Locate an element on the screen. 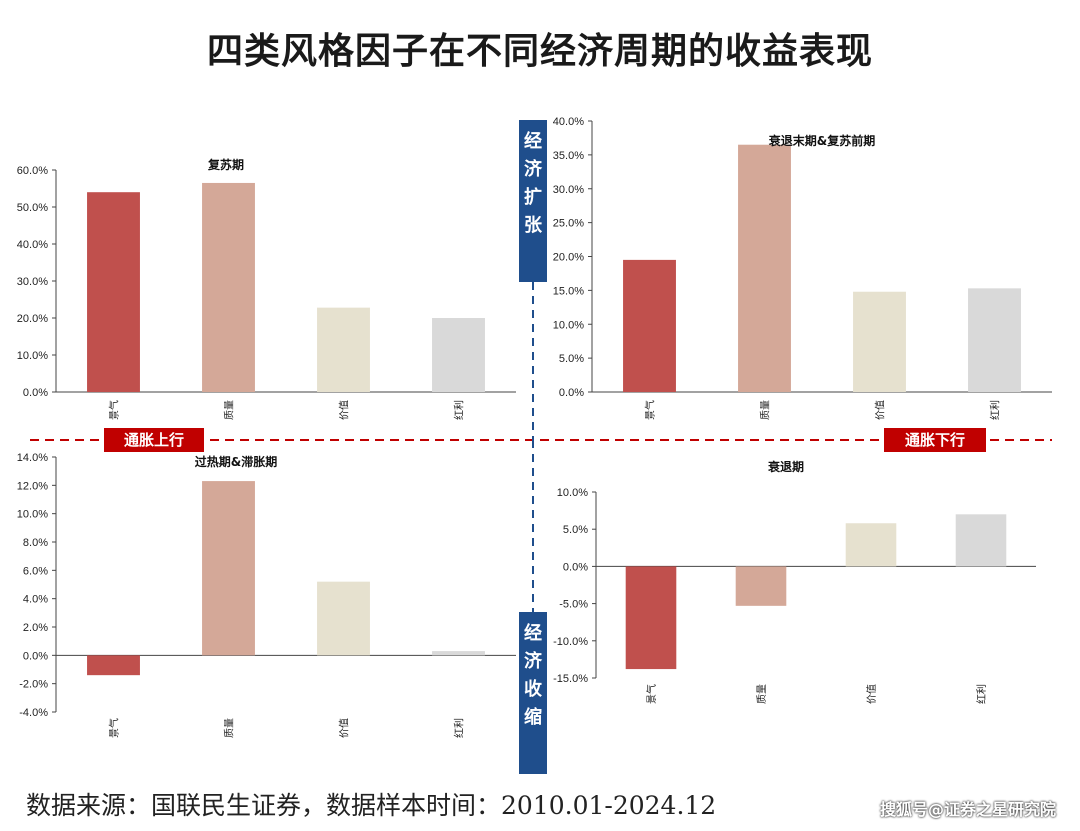 This screenshot has width=1080, height=831. label-economic-contraction-text: 经济收缩 is located at coordinates (533, 675).